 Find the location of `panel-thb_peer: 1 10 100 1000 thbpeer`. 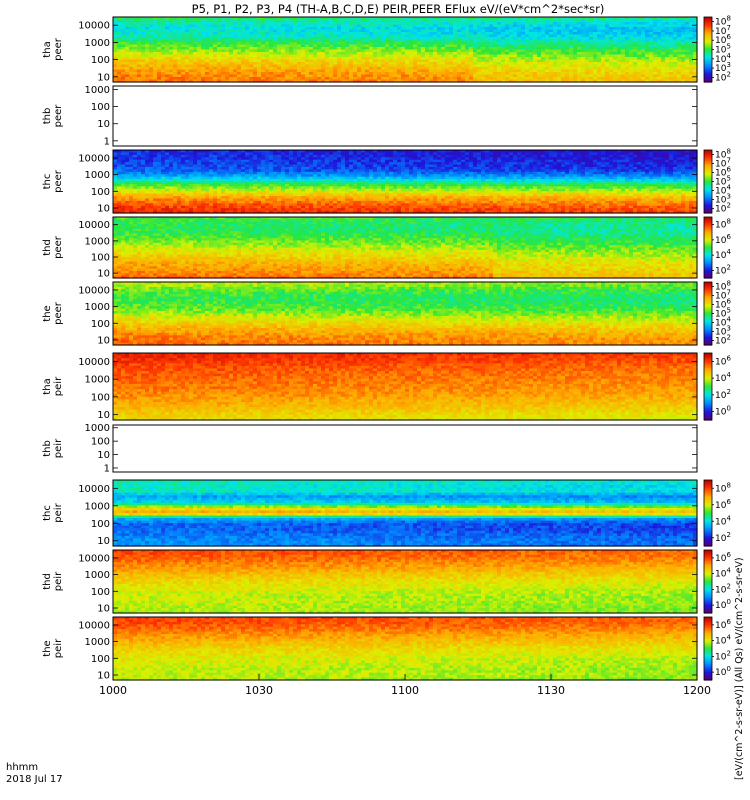

panel-thb_peer: 1 10 100 1000 thbpeer is located at coordinates (369, 116).